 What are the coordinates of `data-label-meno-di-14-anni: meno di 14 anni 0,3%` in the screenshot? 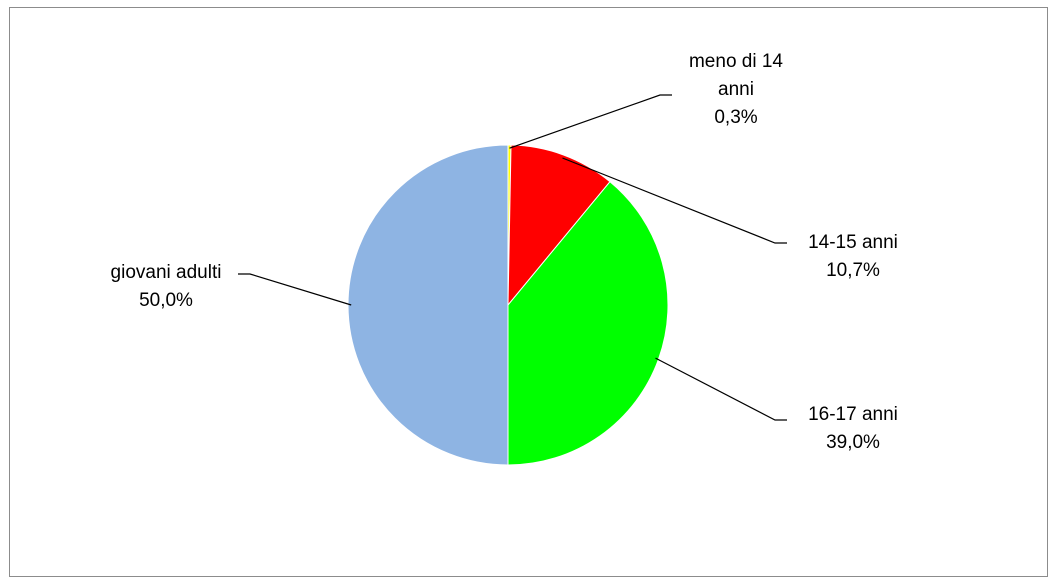 It's located at (736, 89).